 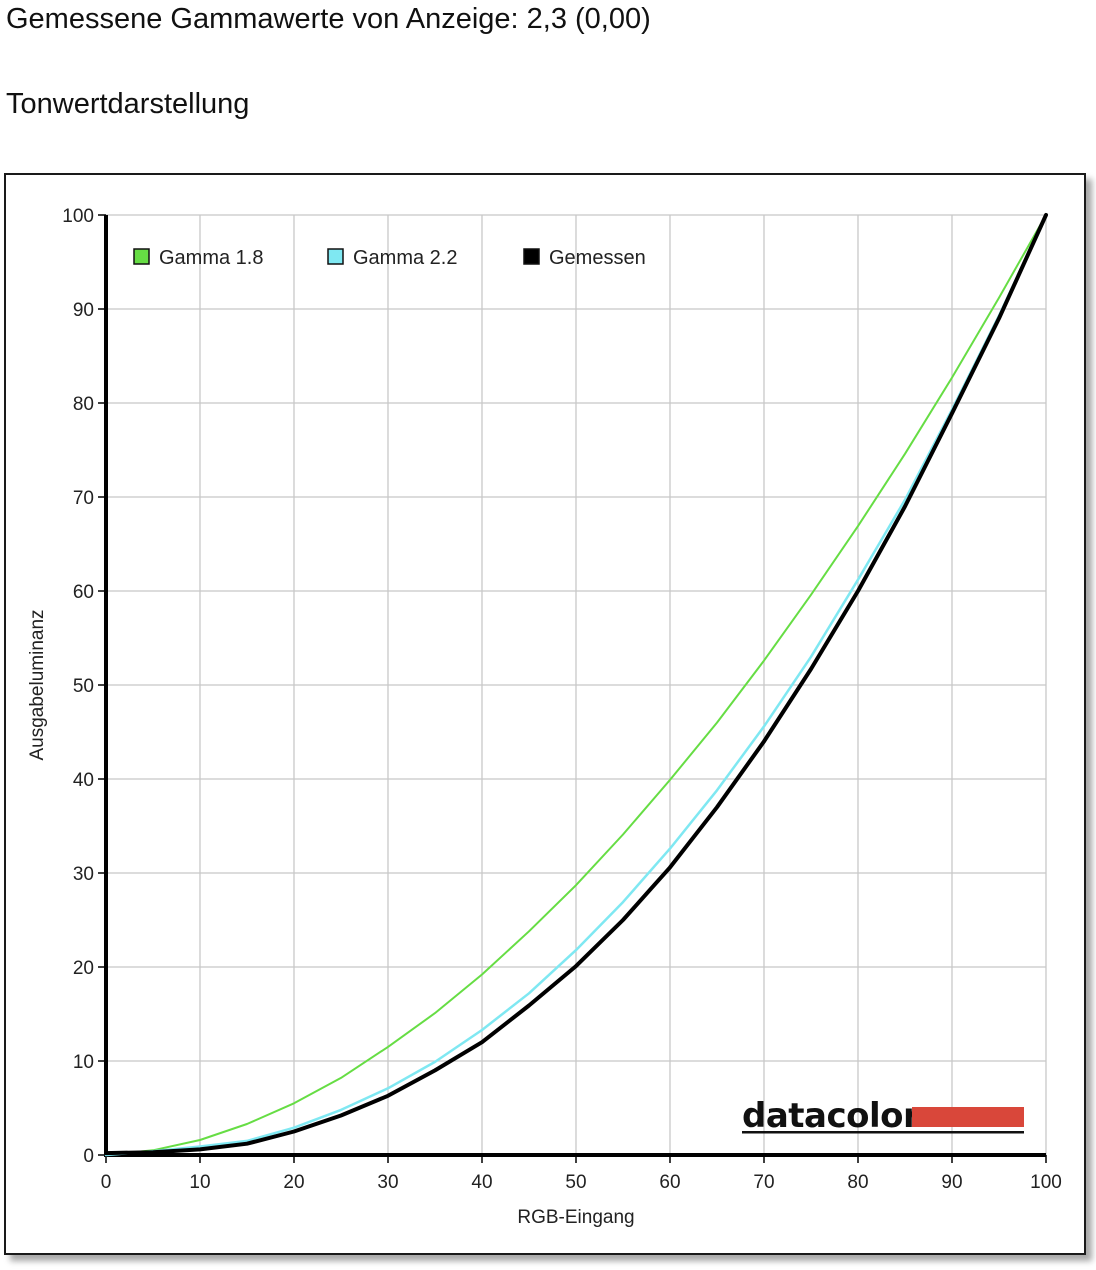 What do you see at coordinates (211, 258) in the screenshot?
I see `legend-label-gamma-1-8: Gamma 1.8` at bounding box center [211, 258].